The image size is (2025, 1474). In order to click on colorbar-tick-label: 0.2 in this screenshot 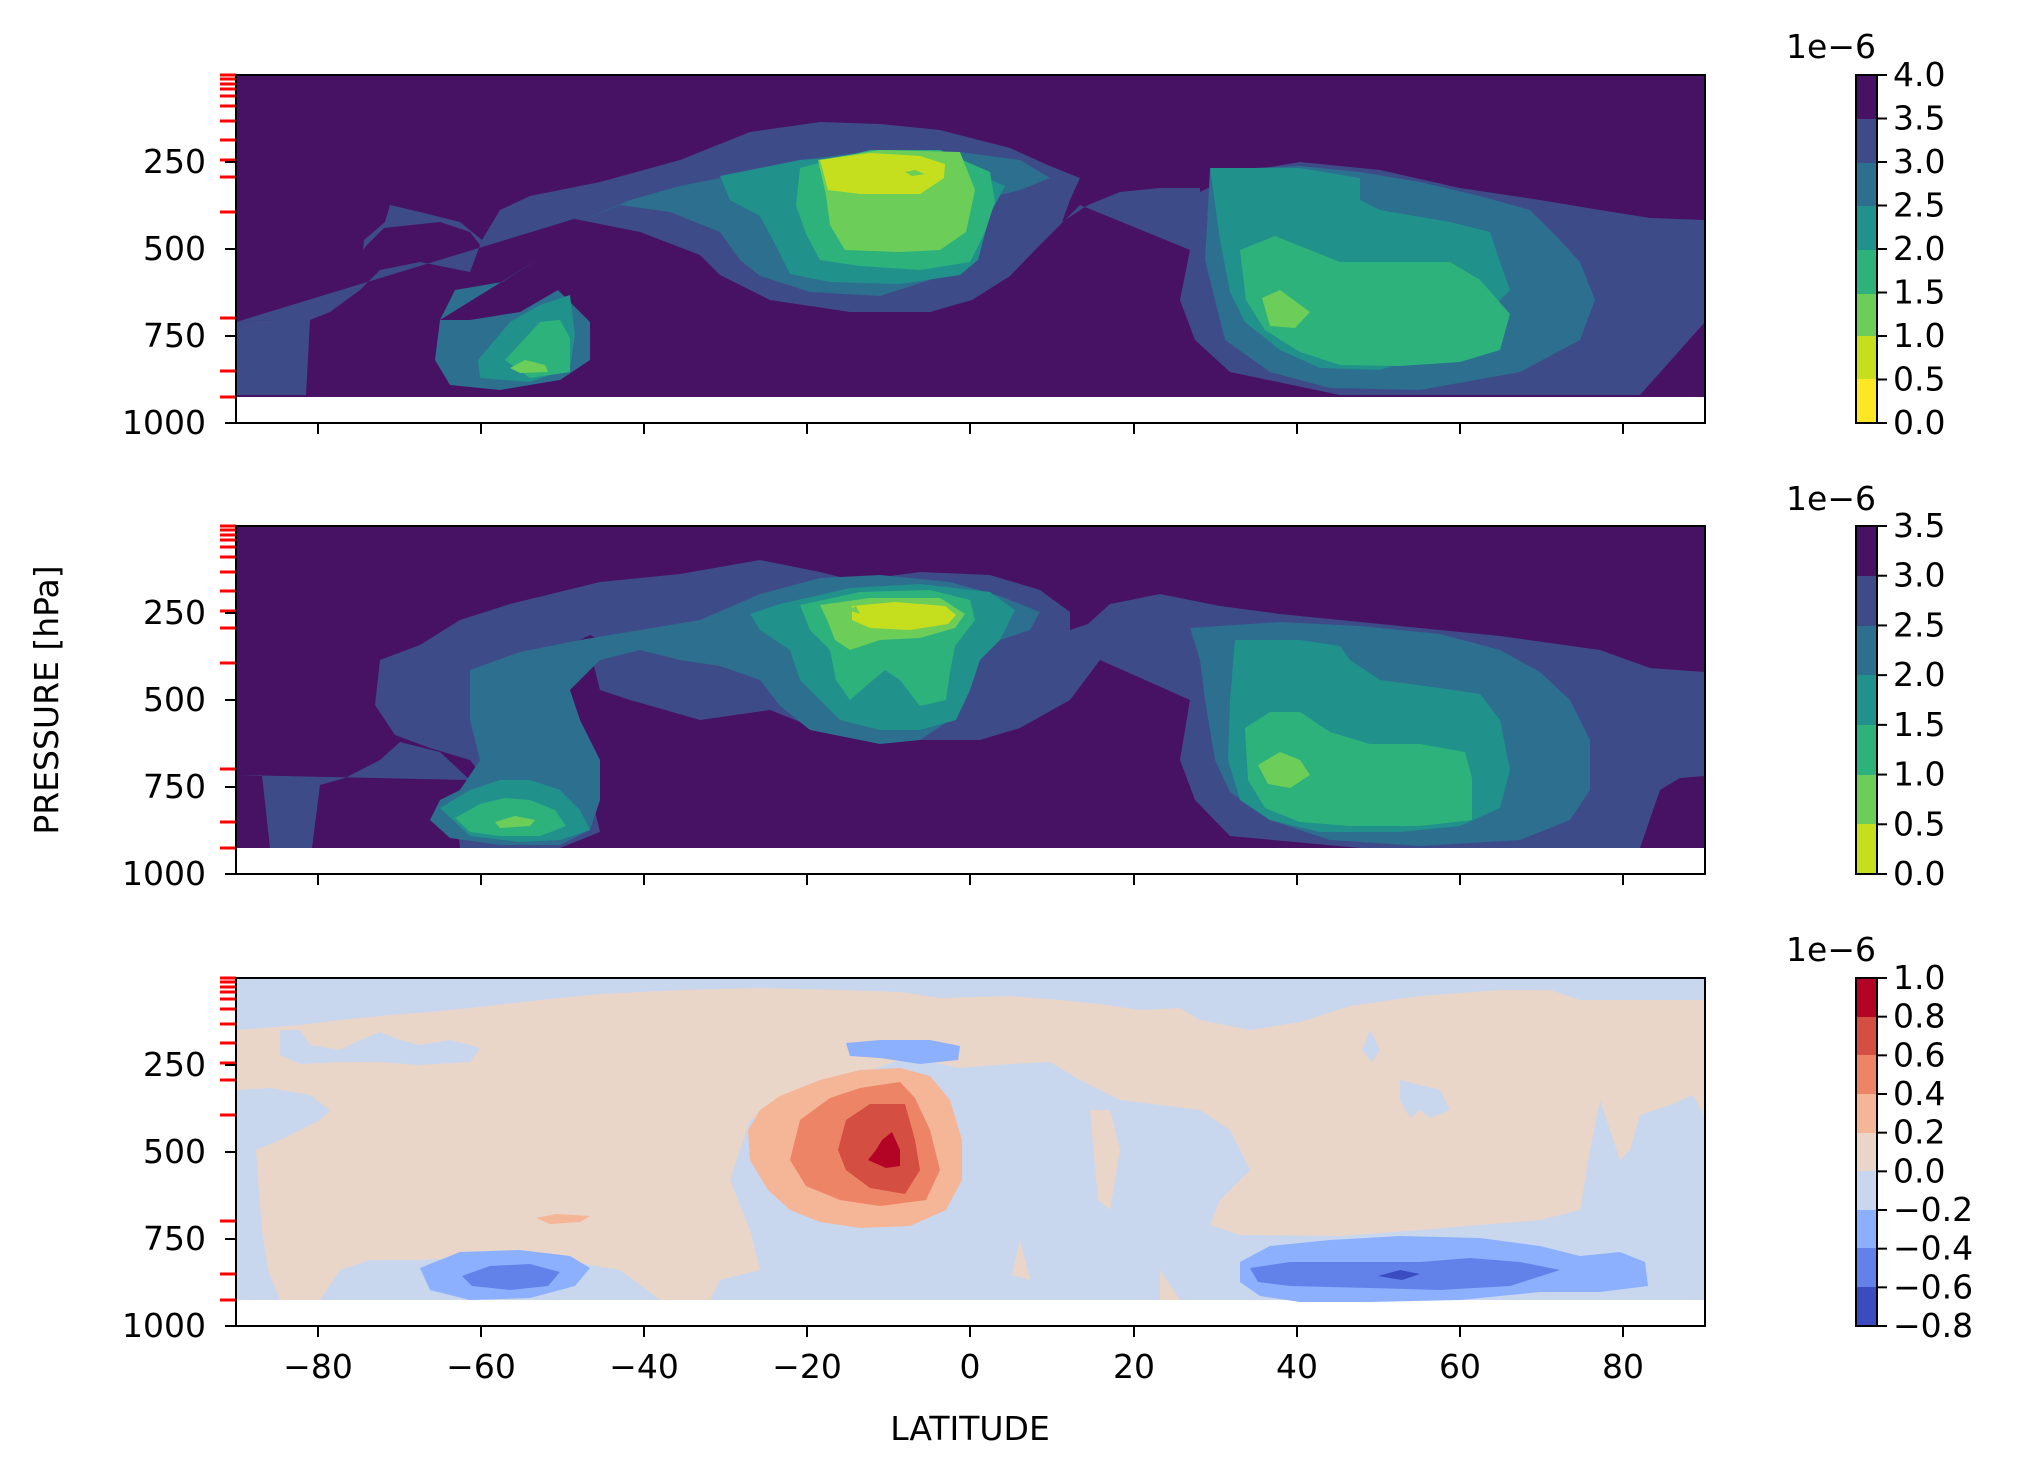, I will do `click(1919, 1132)`.